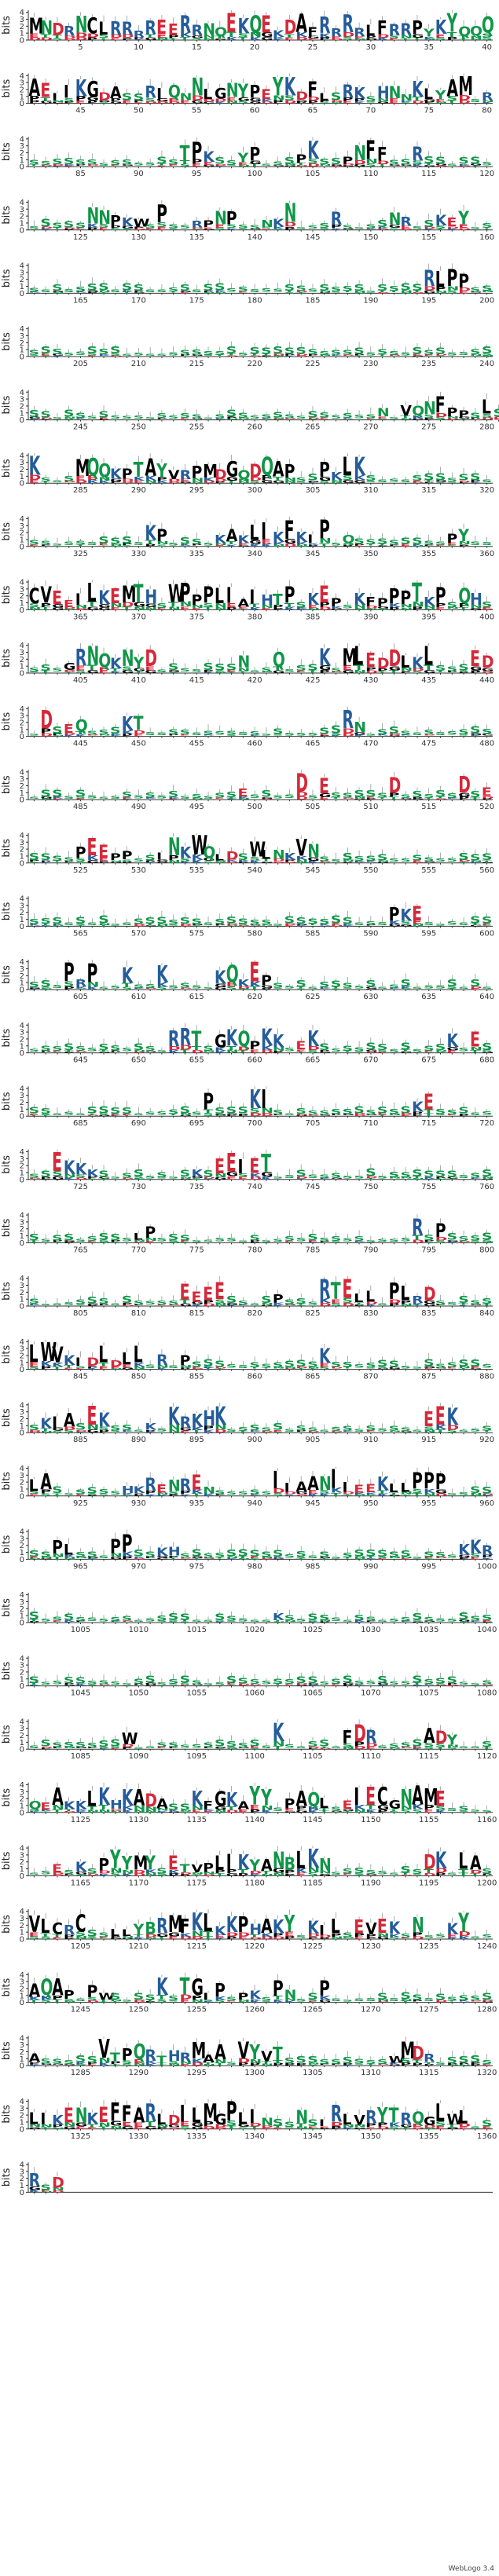 This screenshot has height=2576, width=499. I want to click on x-tick-label: 895, so click(196, 1440).